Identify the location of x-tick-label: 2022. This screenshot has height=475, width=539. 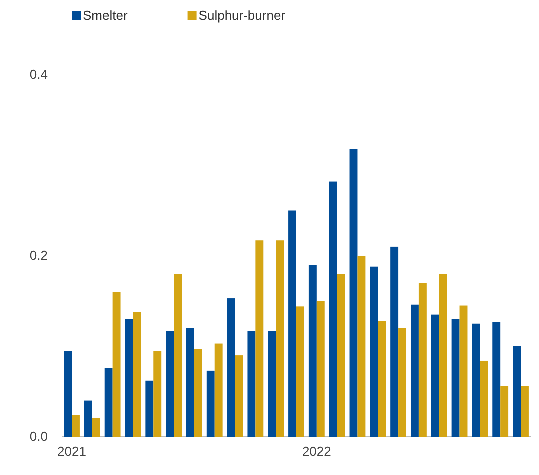
(317, 452).